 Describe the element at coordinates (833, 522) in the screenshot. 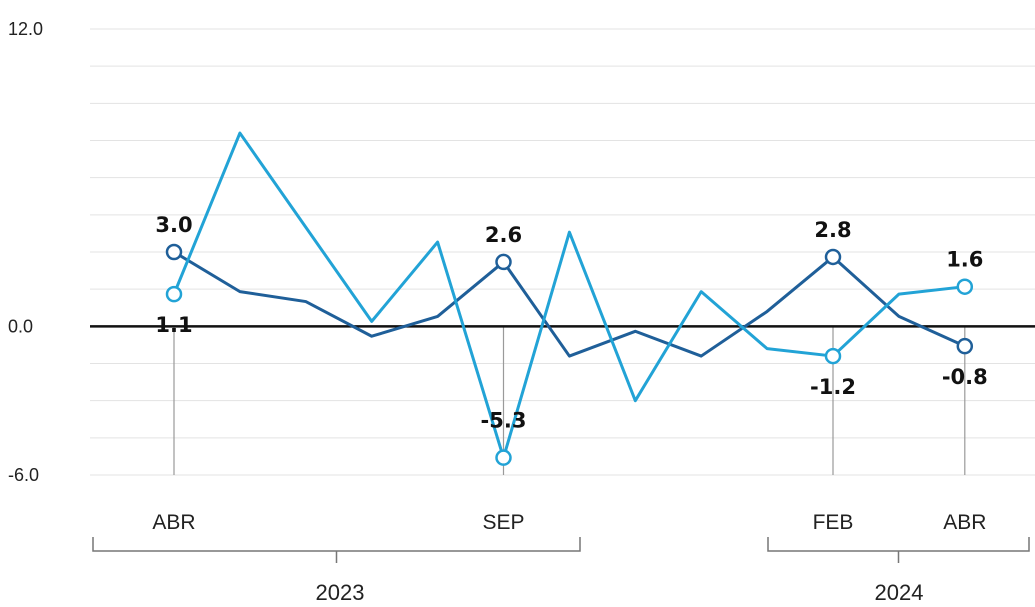

I see `x-tick-label: FEB` at that location.